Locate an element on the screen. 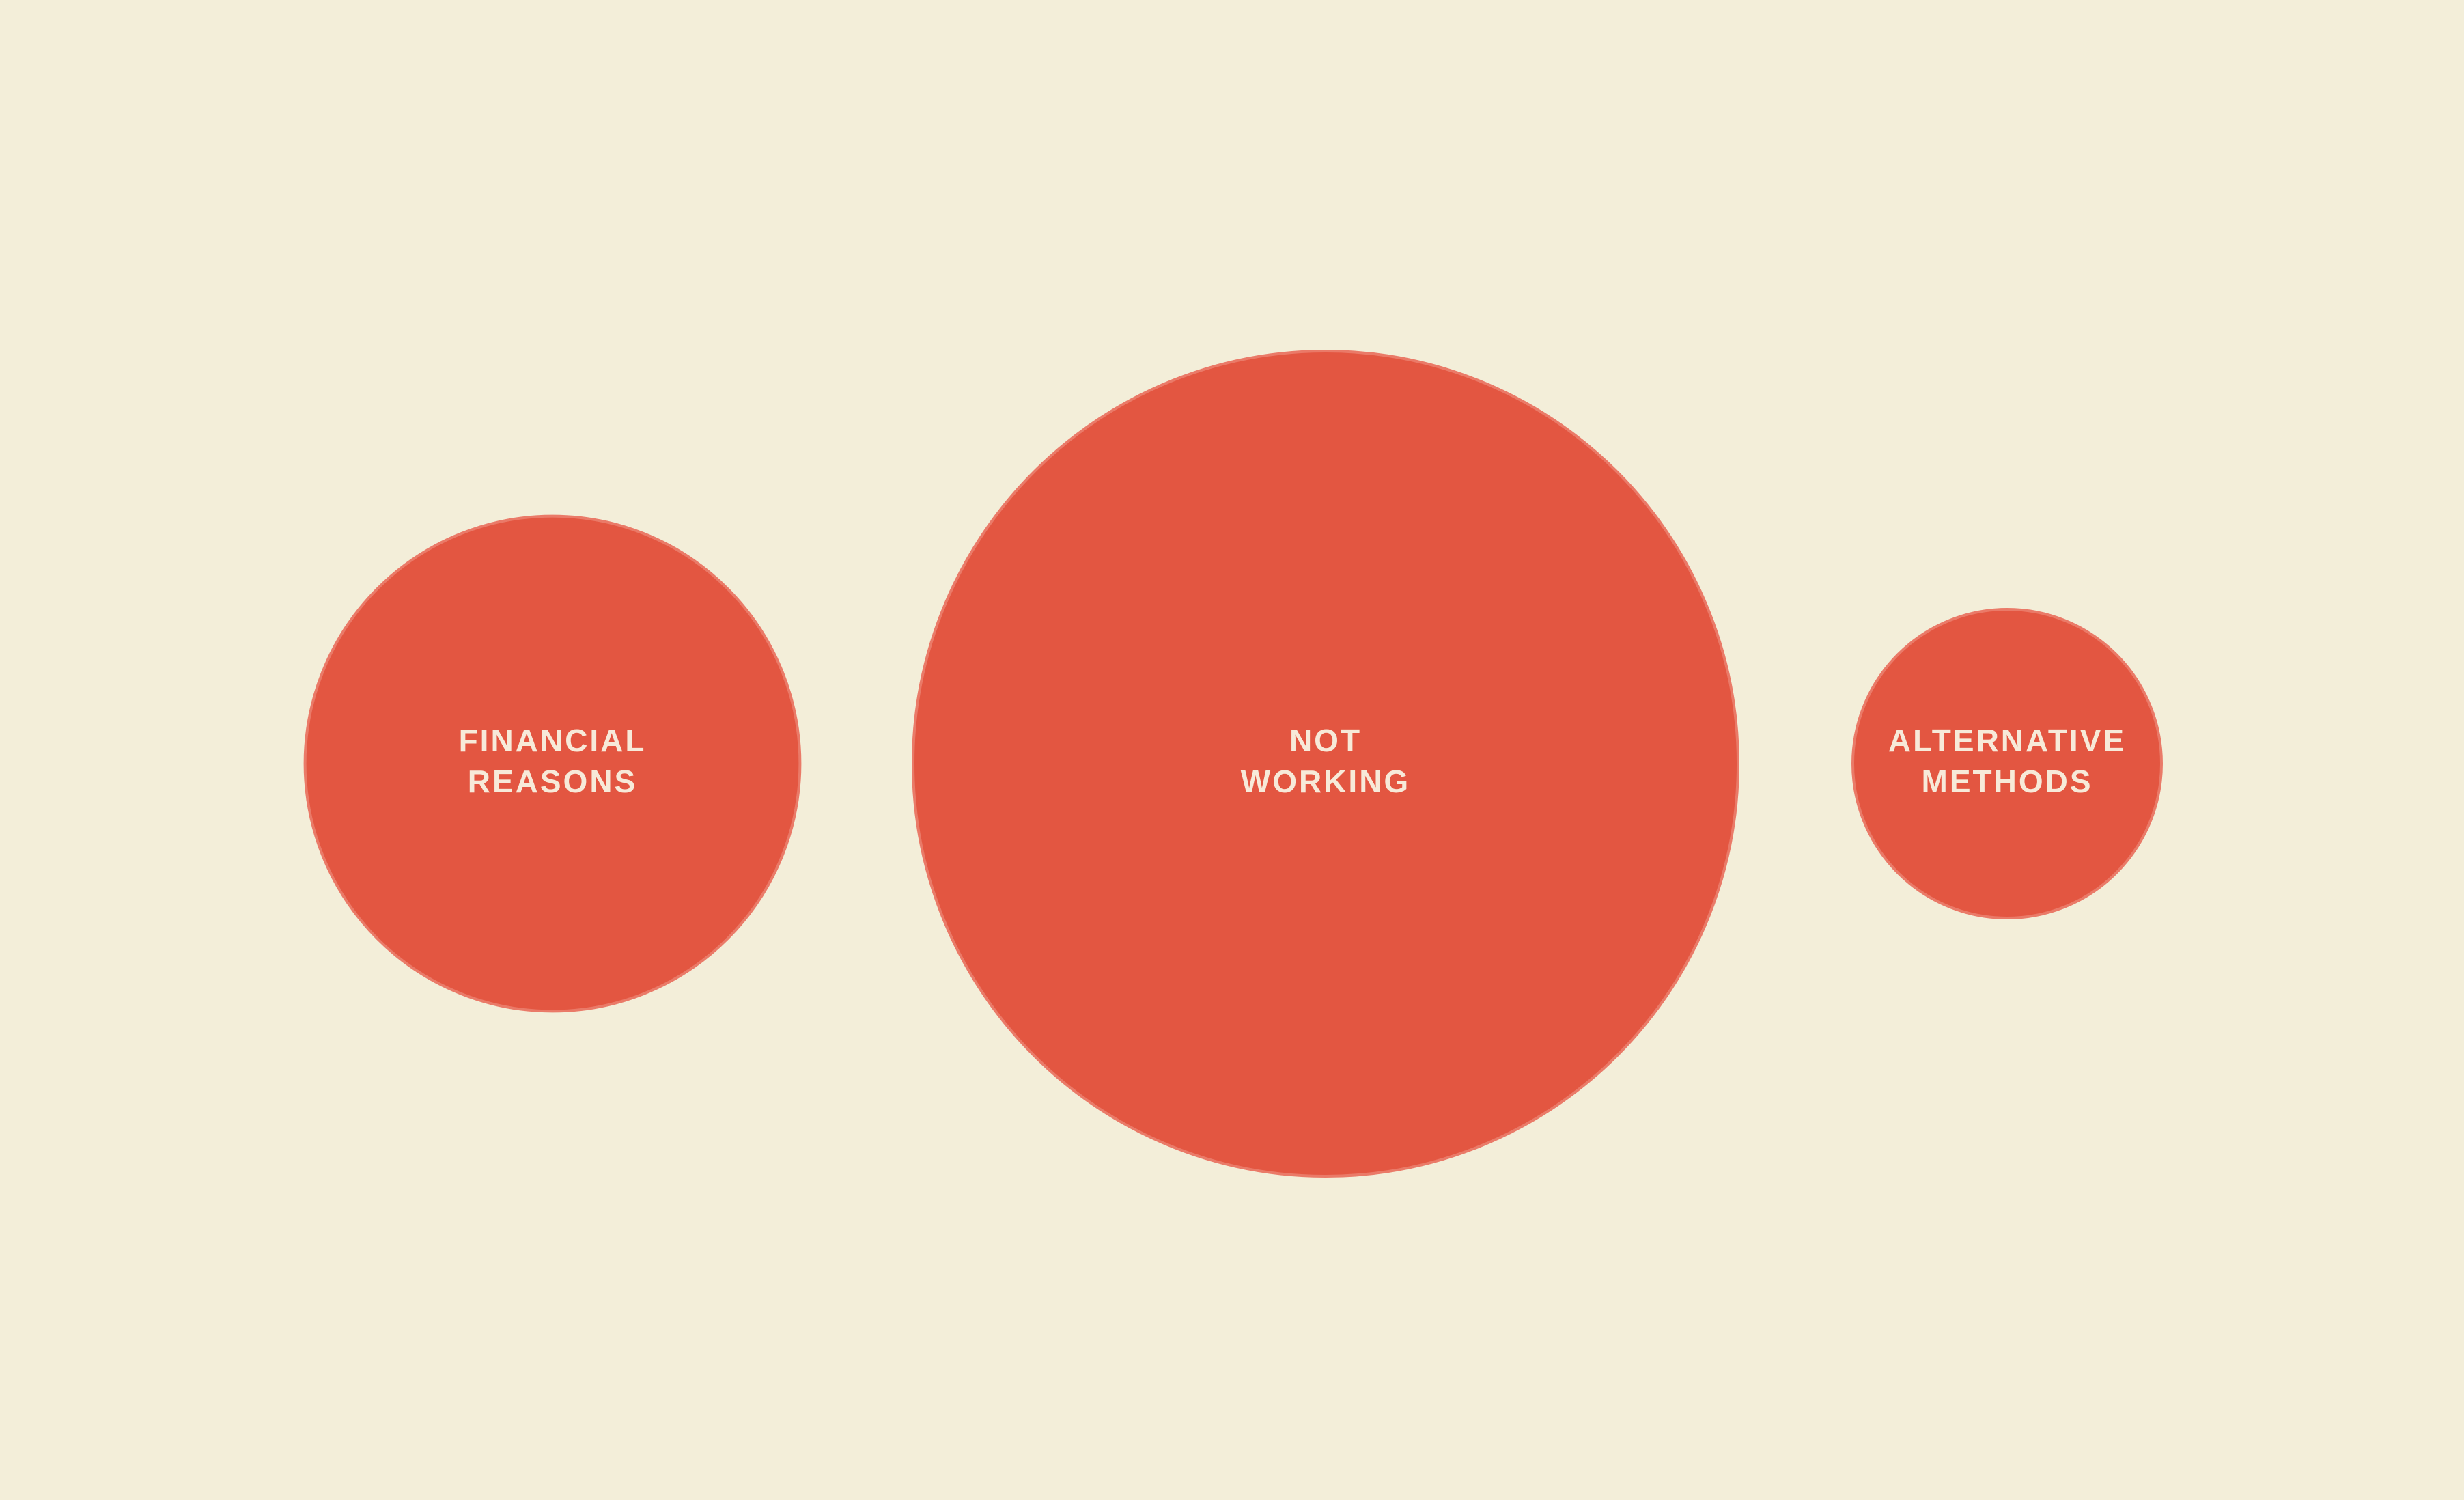 The width and height of the screenshot is (2464, 1500). bubble-label-alternative-methods-line-1: ALTERNATIVE is located at coordinates (2007, 740).